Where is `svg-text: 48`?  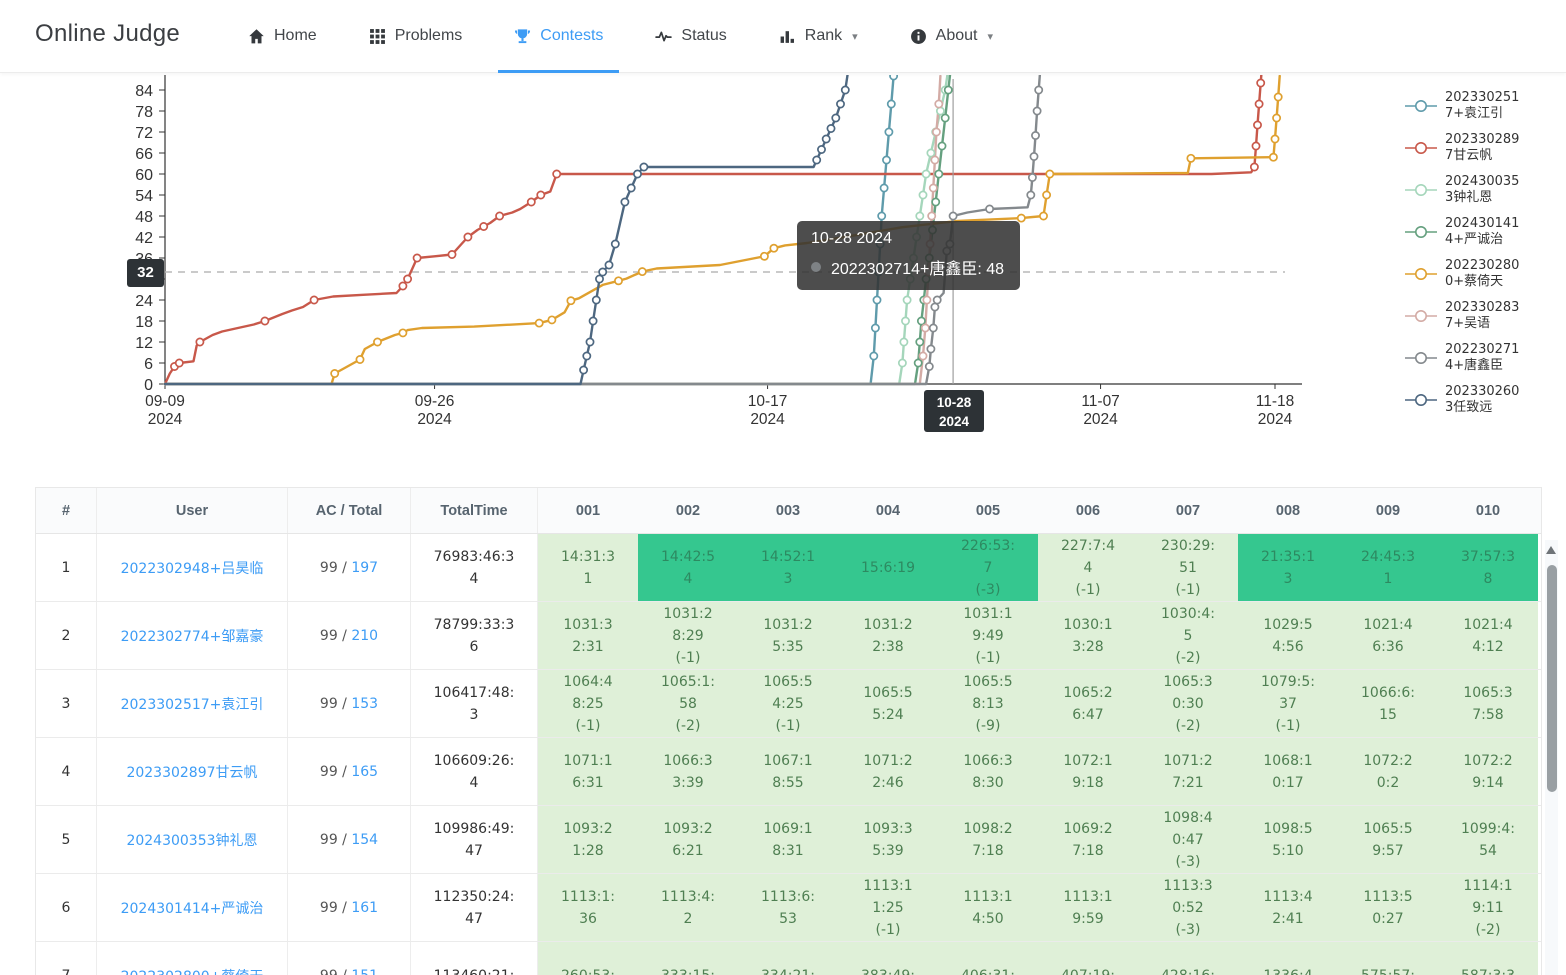 svg-text: 48 is located at coordinates (144, 217).